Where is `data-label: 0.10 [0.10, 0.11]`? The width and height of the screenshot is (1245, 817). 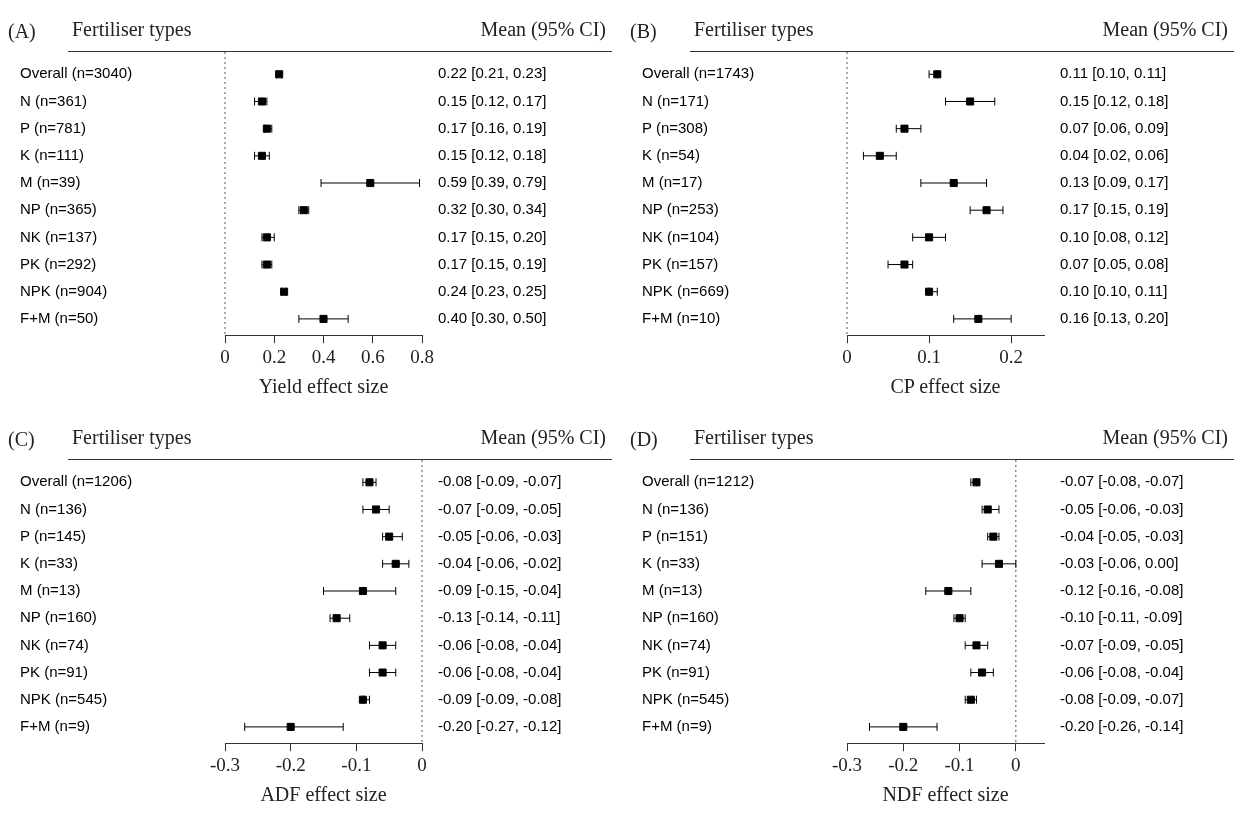
data-label: 0.10 [0.10, 0.11] is located at coordinates (1114, 290).